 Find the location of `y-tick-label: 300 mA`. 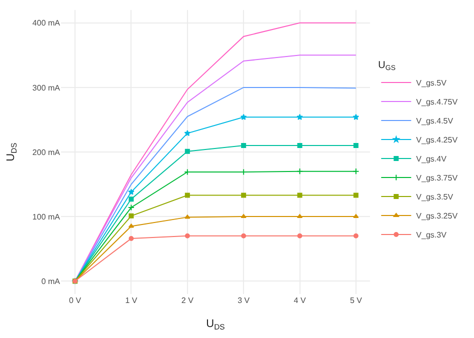

y-tick-label: 300 mA is located at coordinates (46, 87).